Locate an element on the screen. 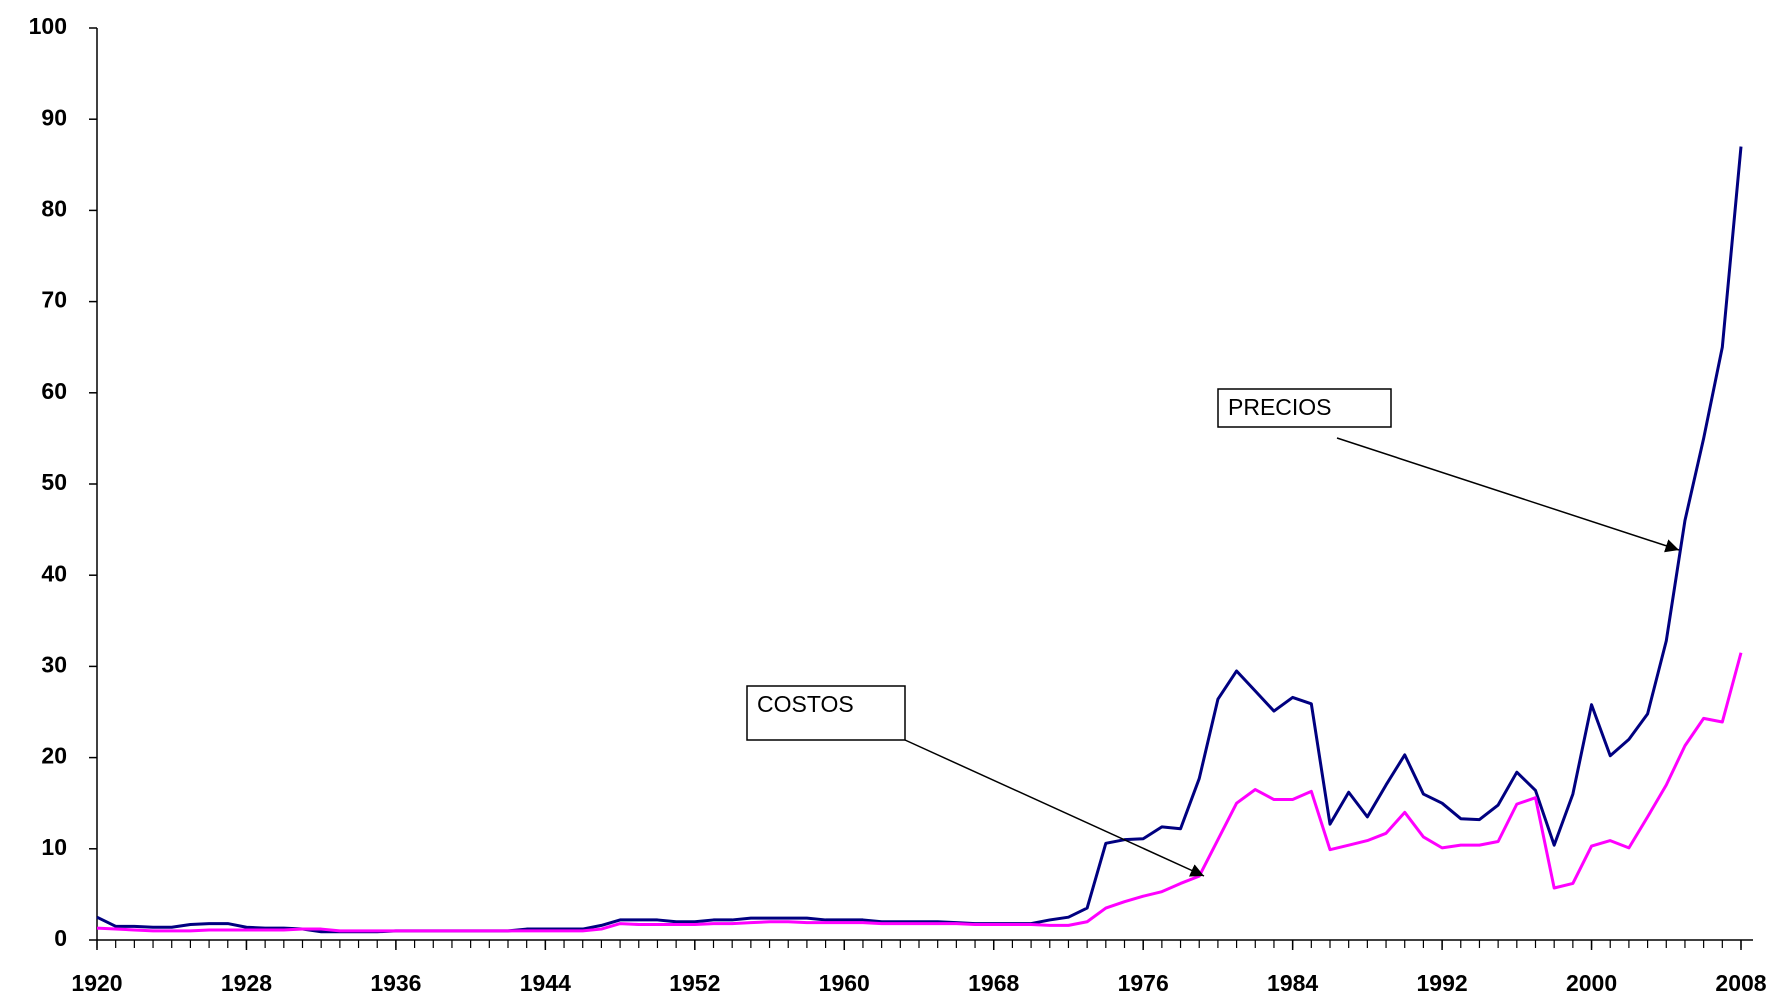 This screenshot has width=1785, height=1006. y-tick-label: 0 is located at coordinates (60, 938).